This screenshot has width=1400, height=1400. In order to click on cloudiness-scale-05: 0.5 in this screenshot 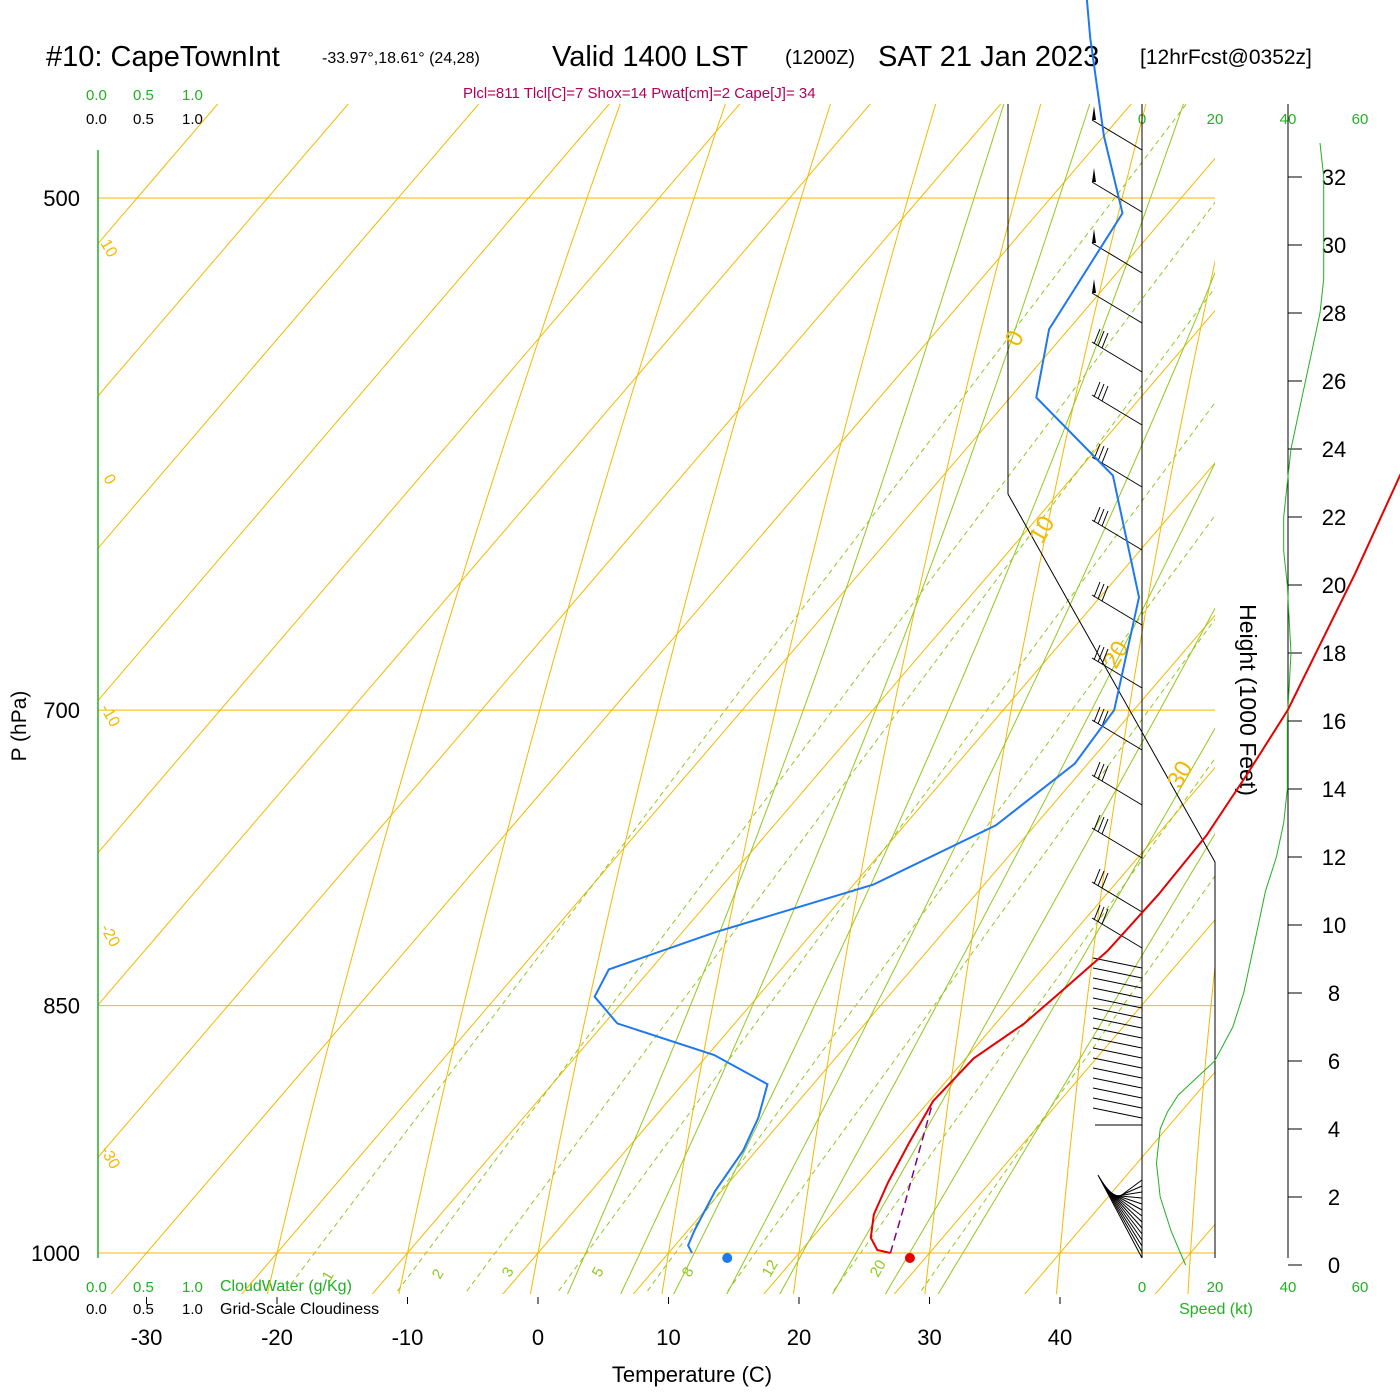, I will do `click(143, 119)`.